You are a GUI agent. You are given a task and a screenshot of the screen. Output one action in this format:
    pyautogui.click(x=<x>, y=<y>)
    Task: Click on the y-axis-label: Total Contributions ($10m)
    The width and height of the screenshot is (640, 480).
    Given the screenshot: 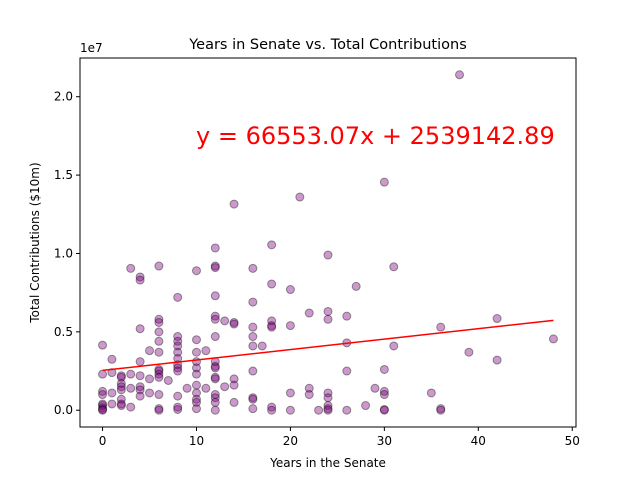 What is the action you would take?
    pyautogui.click(x=35, y=242)
    